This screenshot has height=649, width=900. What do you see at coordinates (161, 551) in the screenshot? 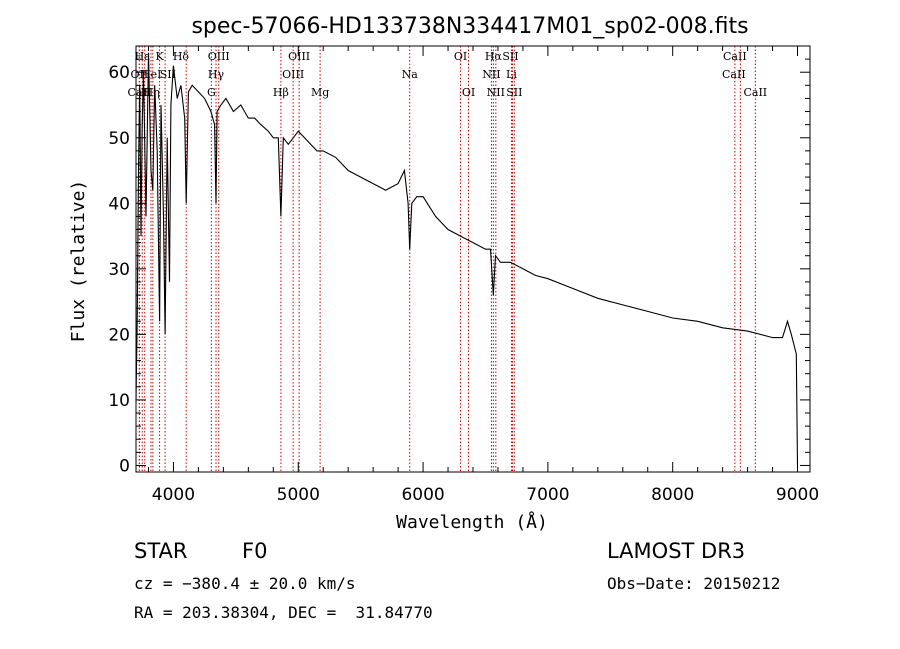
I see `object-class: STAR` at bounding box center [161, 551].